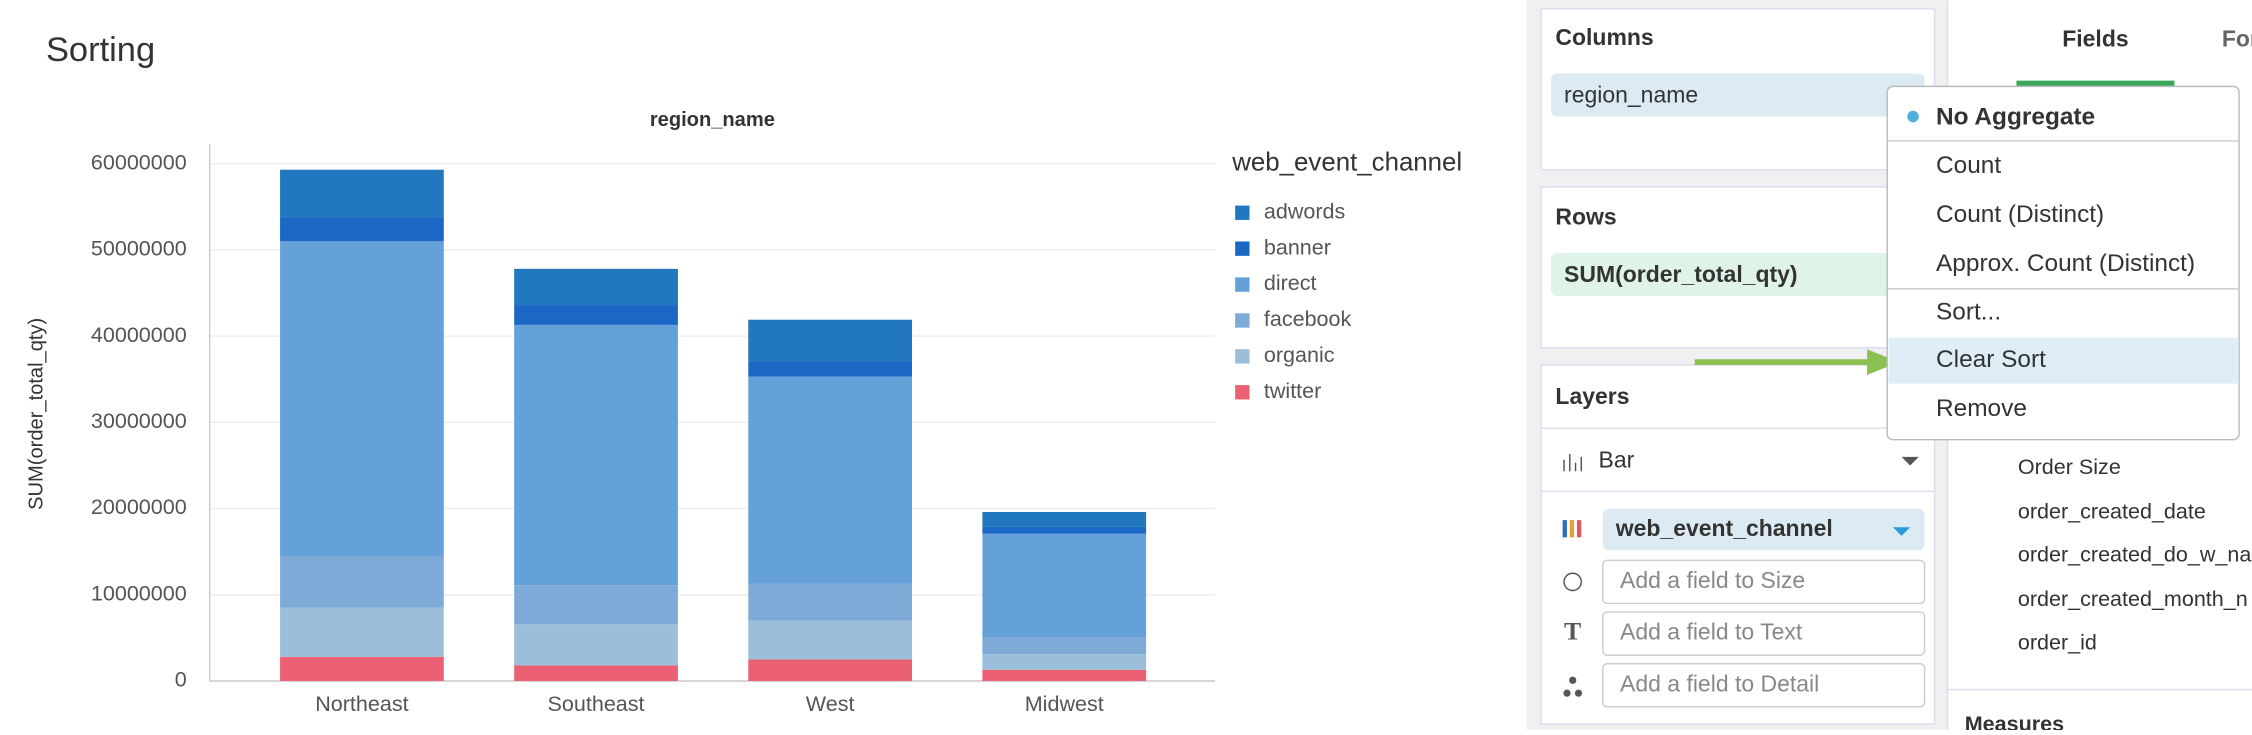 The image size is (2252, 735). What do you see at coordinates (181, 680) in the screenshot?
I see `y-tick-label: 0` at bounding box center [181, 680].